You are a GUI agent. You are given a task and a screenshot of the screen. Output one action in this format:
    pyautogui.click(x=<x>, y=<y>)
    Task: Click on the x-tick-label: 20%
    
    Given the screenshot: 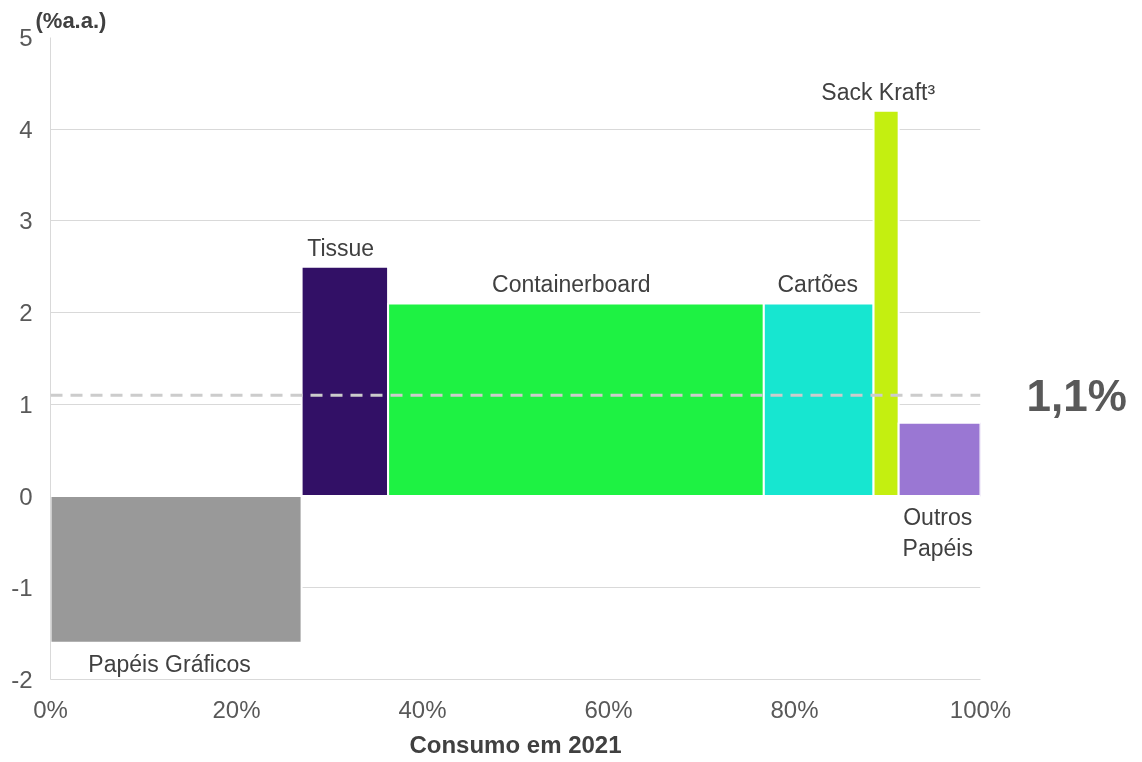 What is the action you would take?
    pyautogui.click(x=236, y=709)
    